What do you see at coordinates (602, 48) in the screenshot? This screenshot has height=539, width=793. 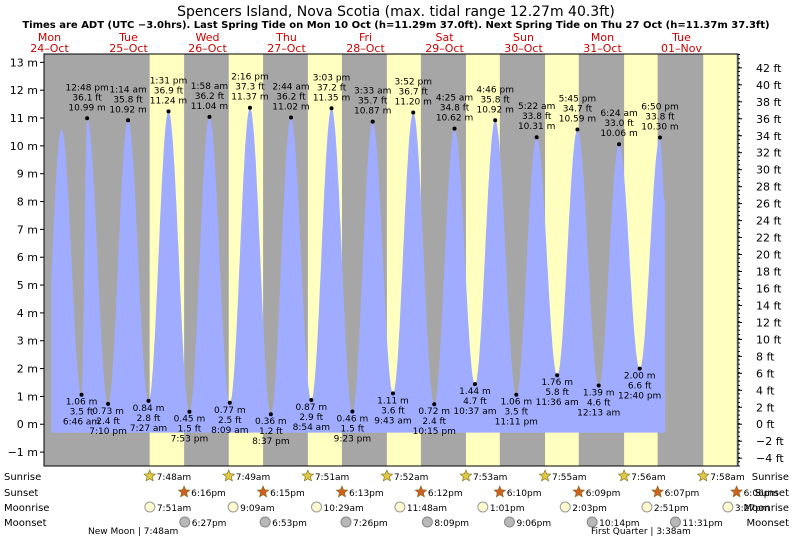 I see `day-date: 31–Oct` at bounding box center [602, 48].